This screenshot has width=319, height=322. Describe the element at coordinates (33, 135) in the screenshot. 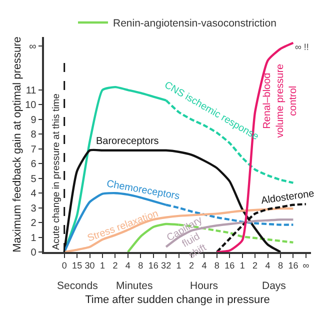

I see `y-tick-label: 8` at that location.